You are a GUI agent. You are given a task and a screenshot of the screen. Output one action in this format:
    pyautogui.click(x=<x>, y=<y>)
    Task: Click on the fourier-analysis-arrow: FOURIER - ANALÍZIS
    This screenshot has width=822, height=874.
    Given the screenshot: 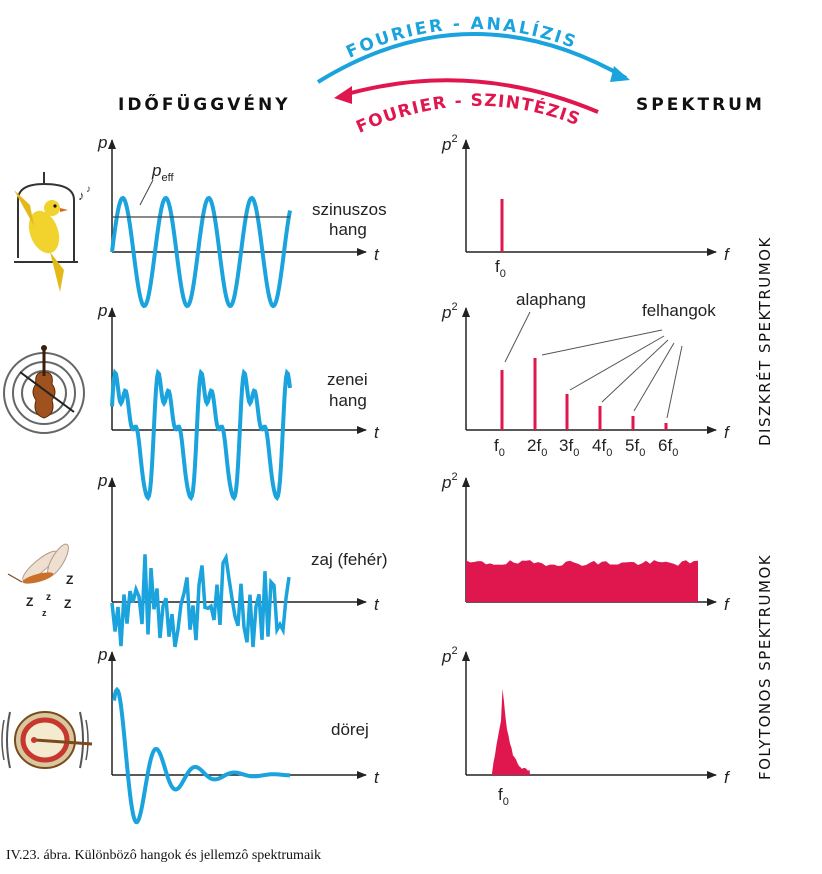 What is the action you would take?
    pyautogui.click(x=473, y=49)
    